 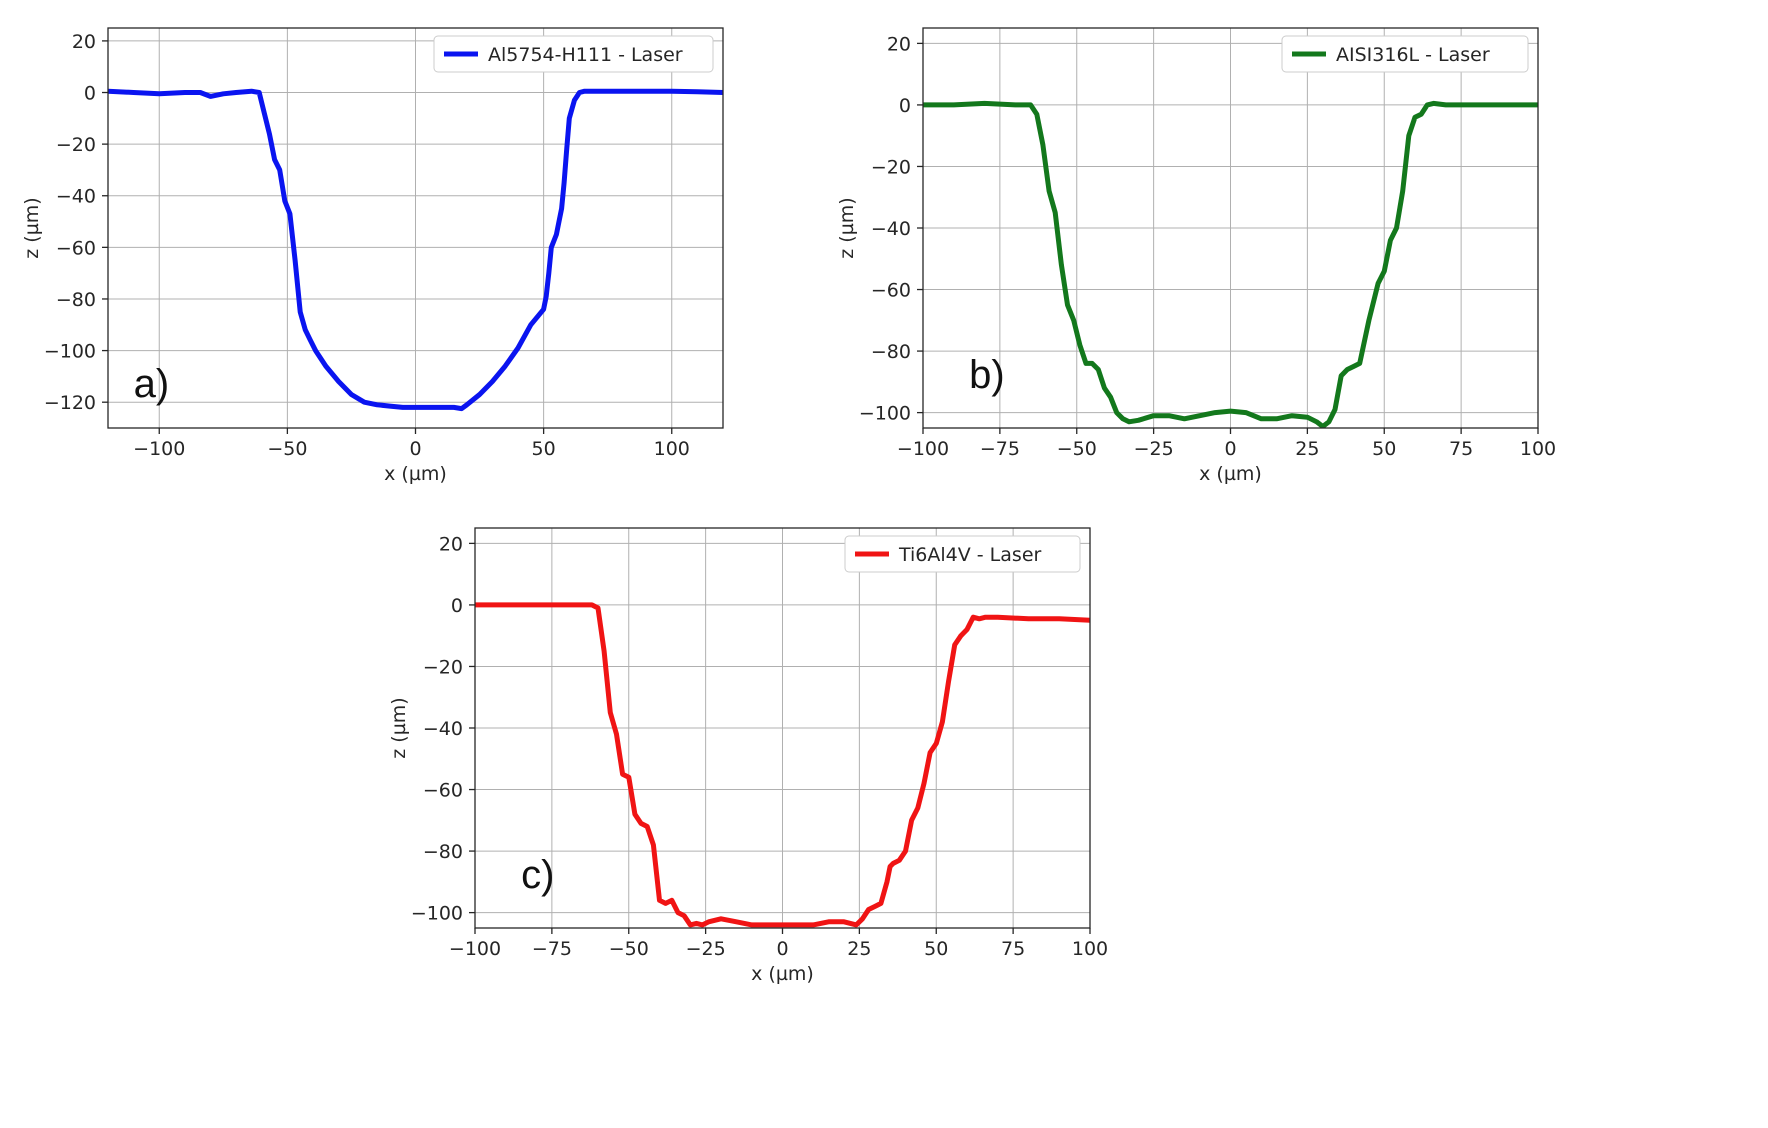 What do you see at coordinates (152, 384) in the screenshot?
I see `panel-letter: a)` at bounding box center [152, 384].